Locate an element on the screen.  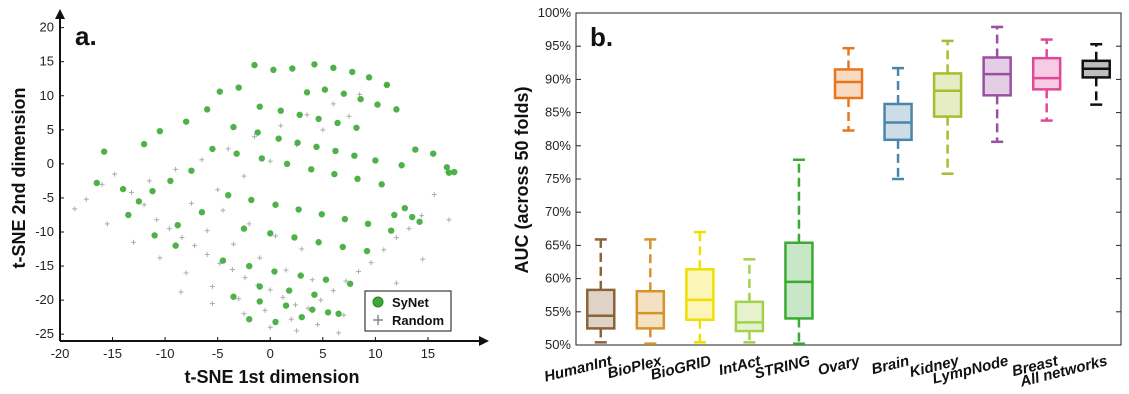
tsne-y-tick-label: 5 is located at coordinates (50, 129).